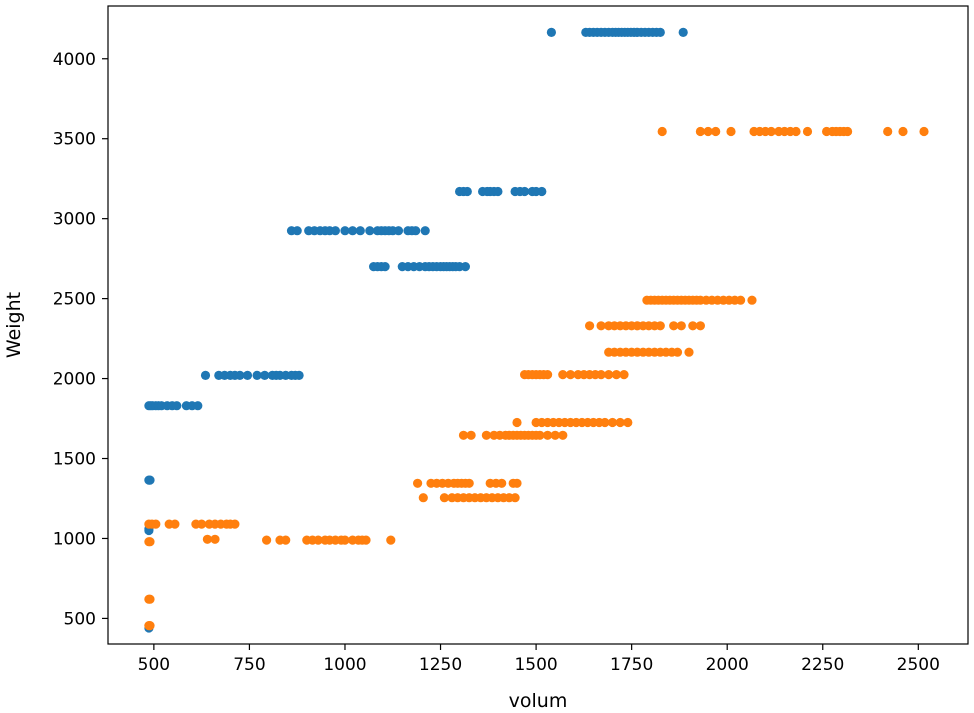 Image resolution: width=974 pixels, height=713 pixels. I want to click on x-axis: 500 750 1000 1250 1500 1750 2000 2250 2500, so click(539, 659).